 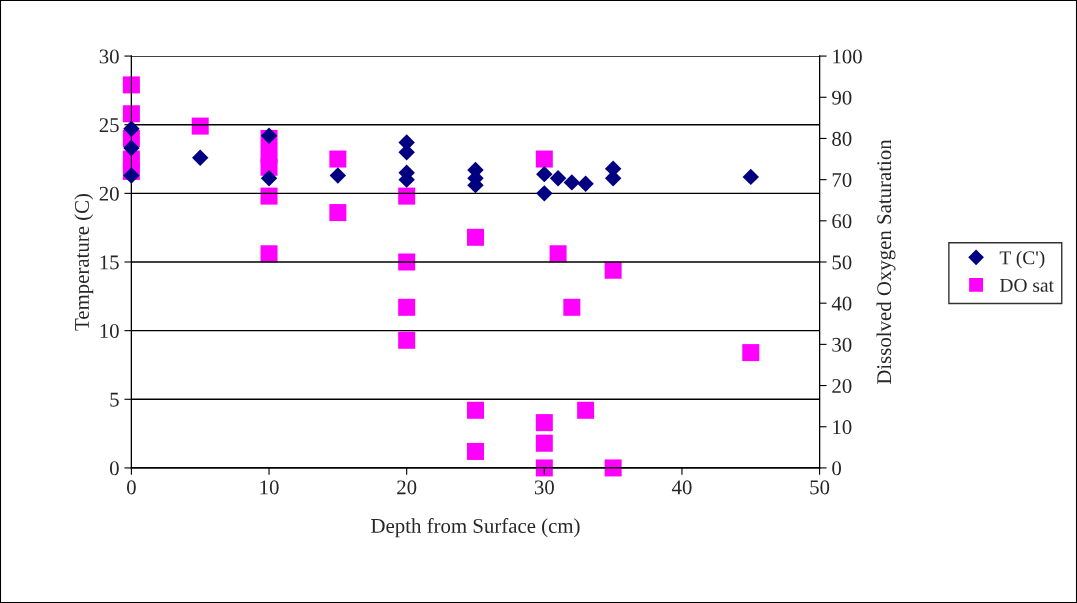 What do you see at coordinates (131, 487) in the screenshot?
I see `x-tick-label: 0` at bounding box center [131, 487].